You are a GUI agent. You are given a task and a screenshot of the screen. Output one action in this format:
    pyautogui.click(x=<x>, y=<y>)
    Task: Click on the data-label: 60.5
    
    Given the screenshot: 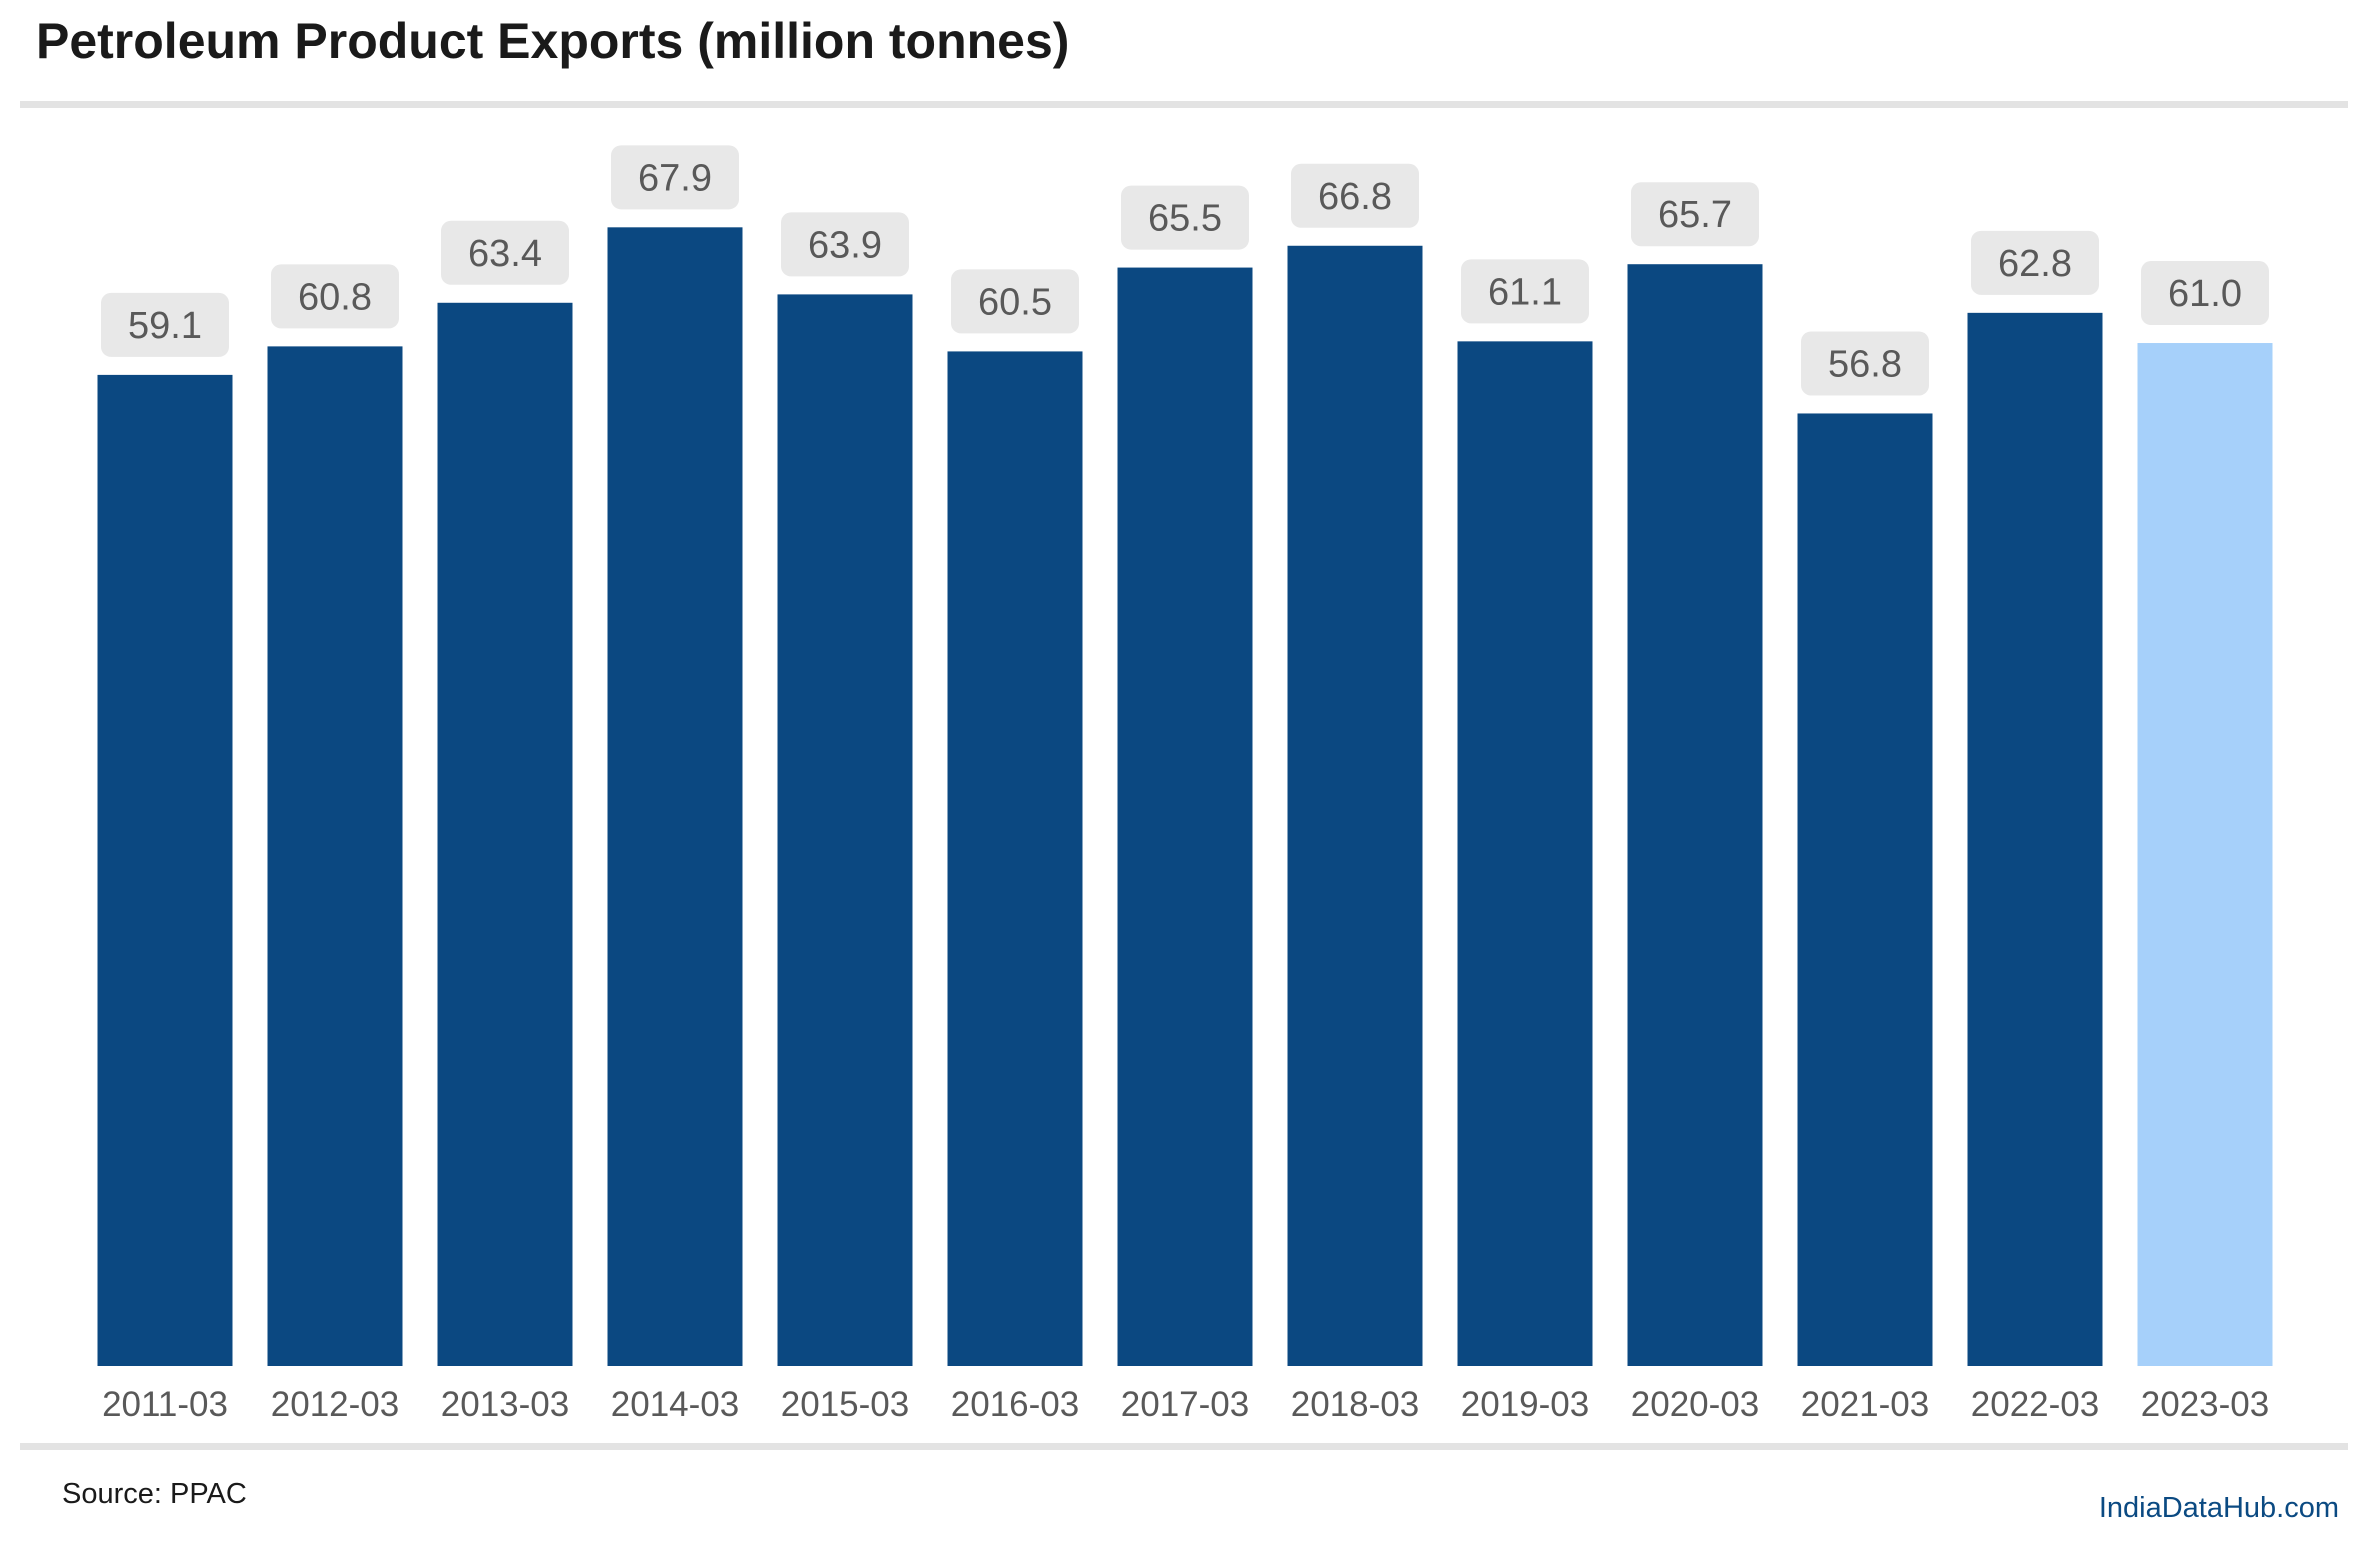 What is the action you would take?
    pyautogui.click(x=1015, y=302)
    